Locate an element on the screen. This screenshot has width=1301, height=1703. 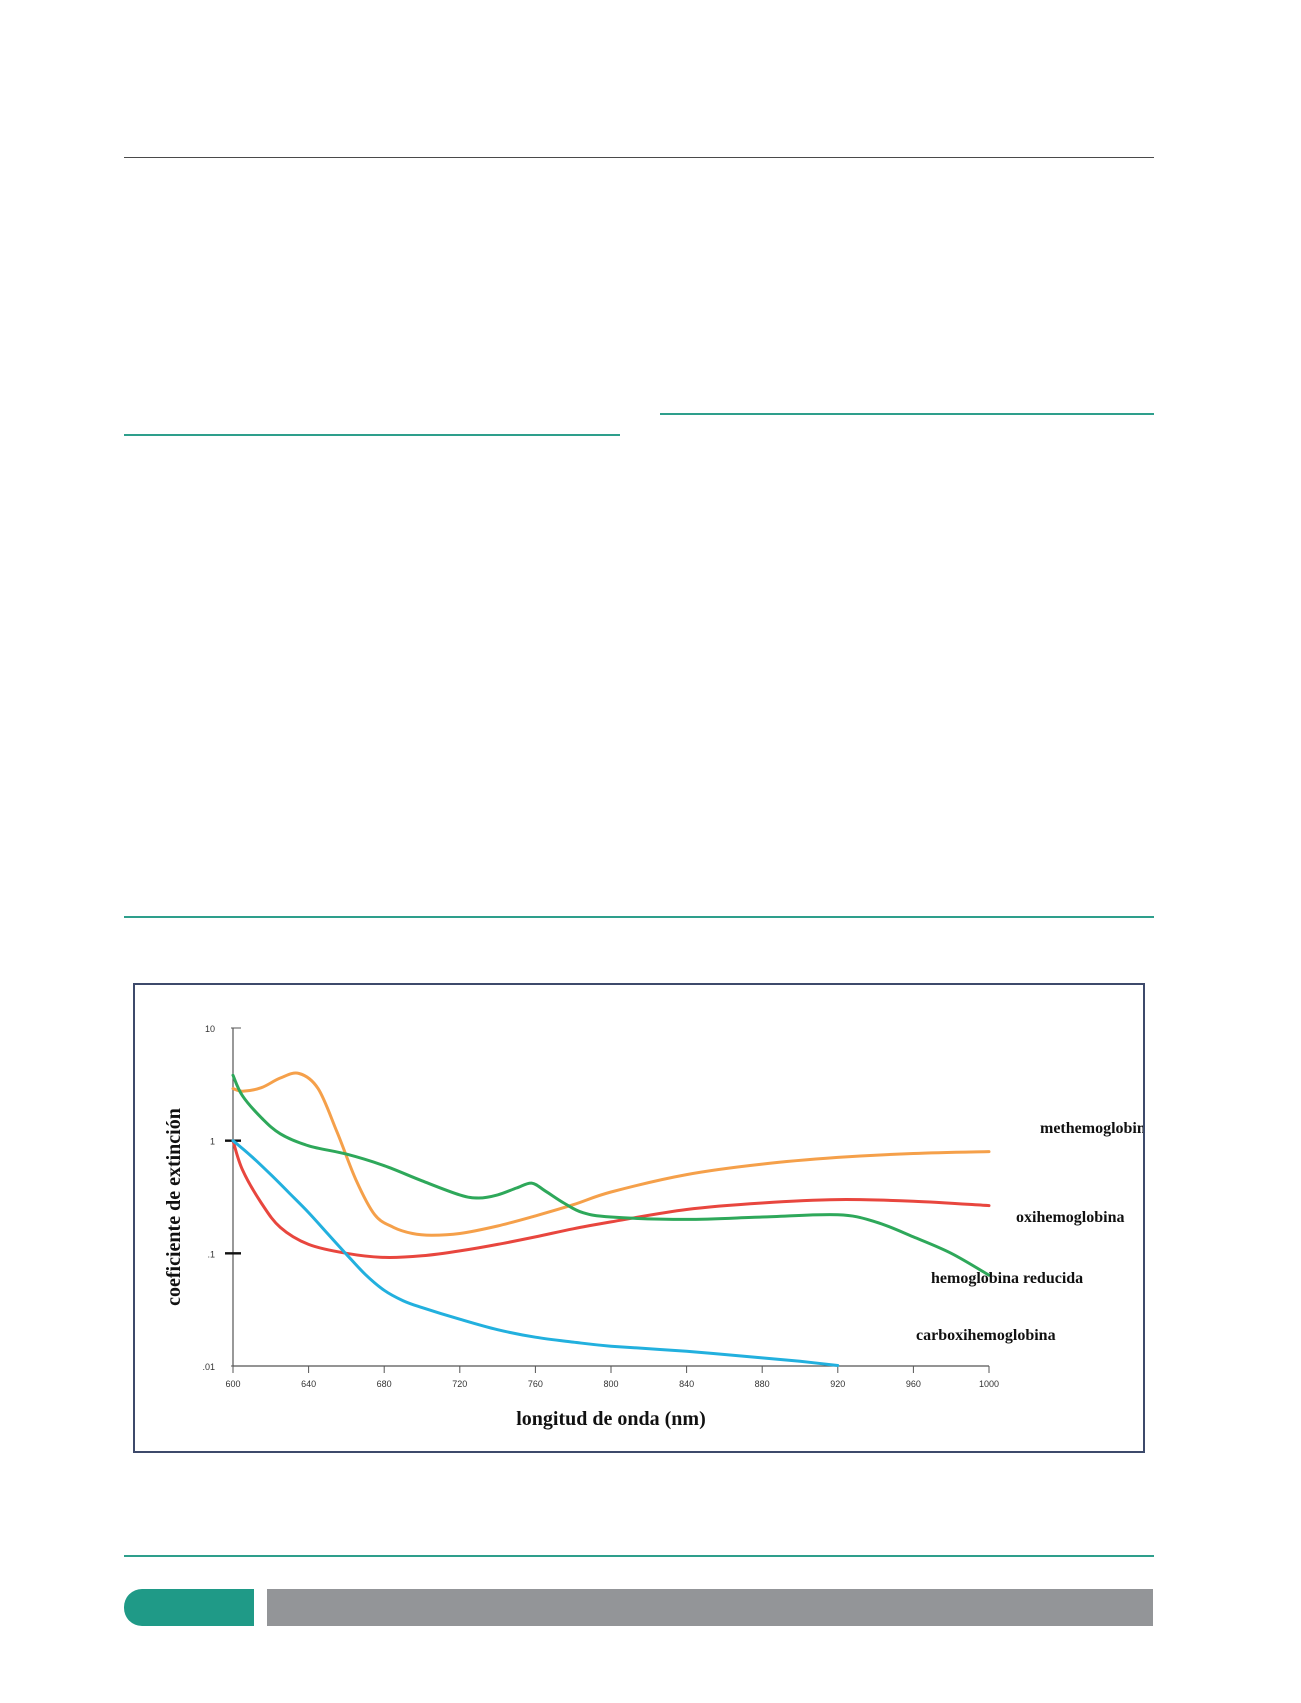
section-rule-right is located at coordinates (907, 414).